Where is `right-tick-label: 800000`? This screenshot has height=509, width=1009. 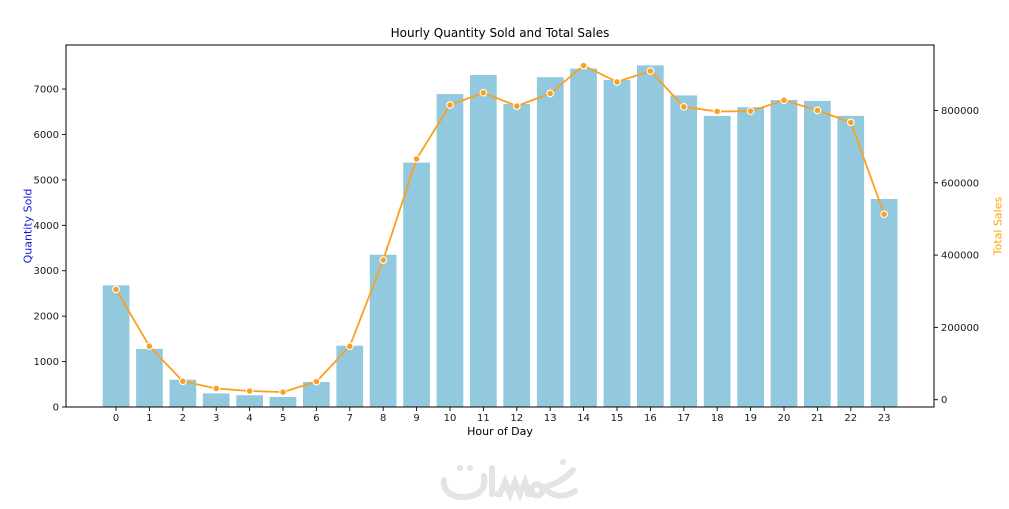
right-tick-label: 800000 is located at coordinates (960, 111).